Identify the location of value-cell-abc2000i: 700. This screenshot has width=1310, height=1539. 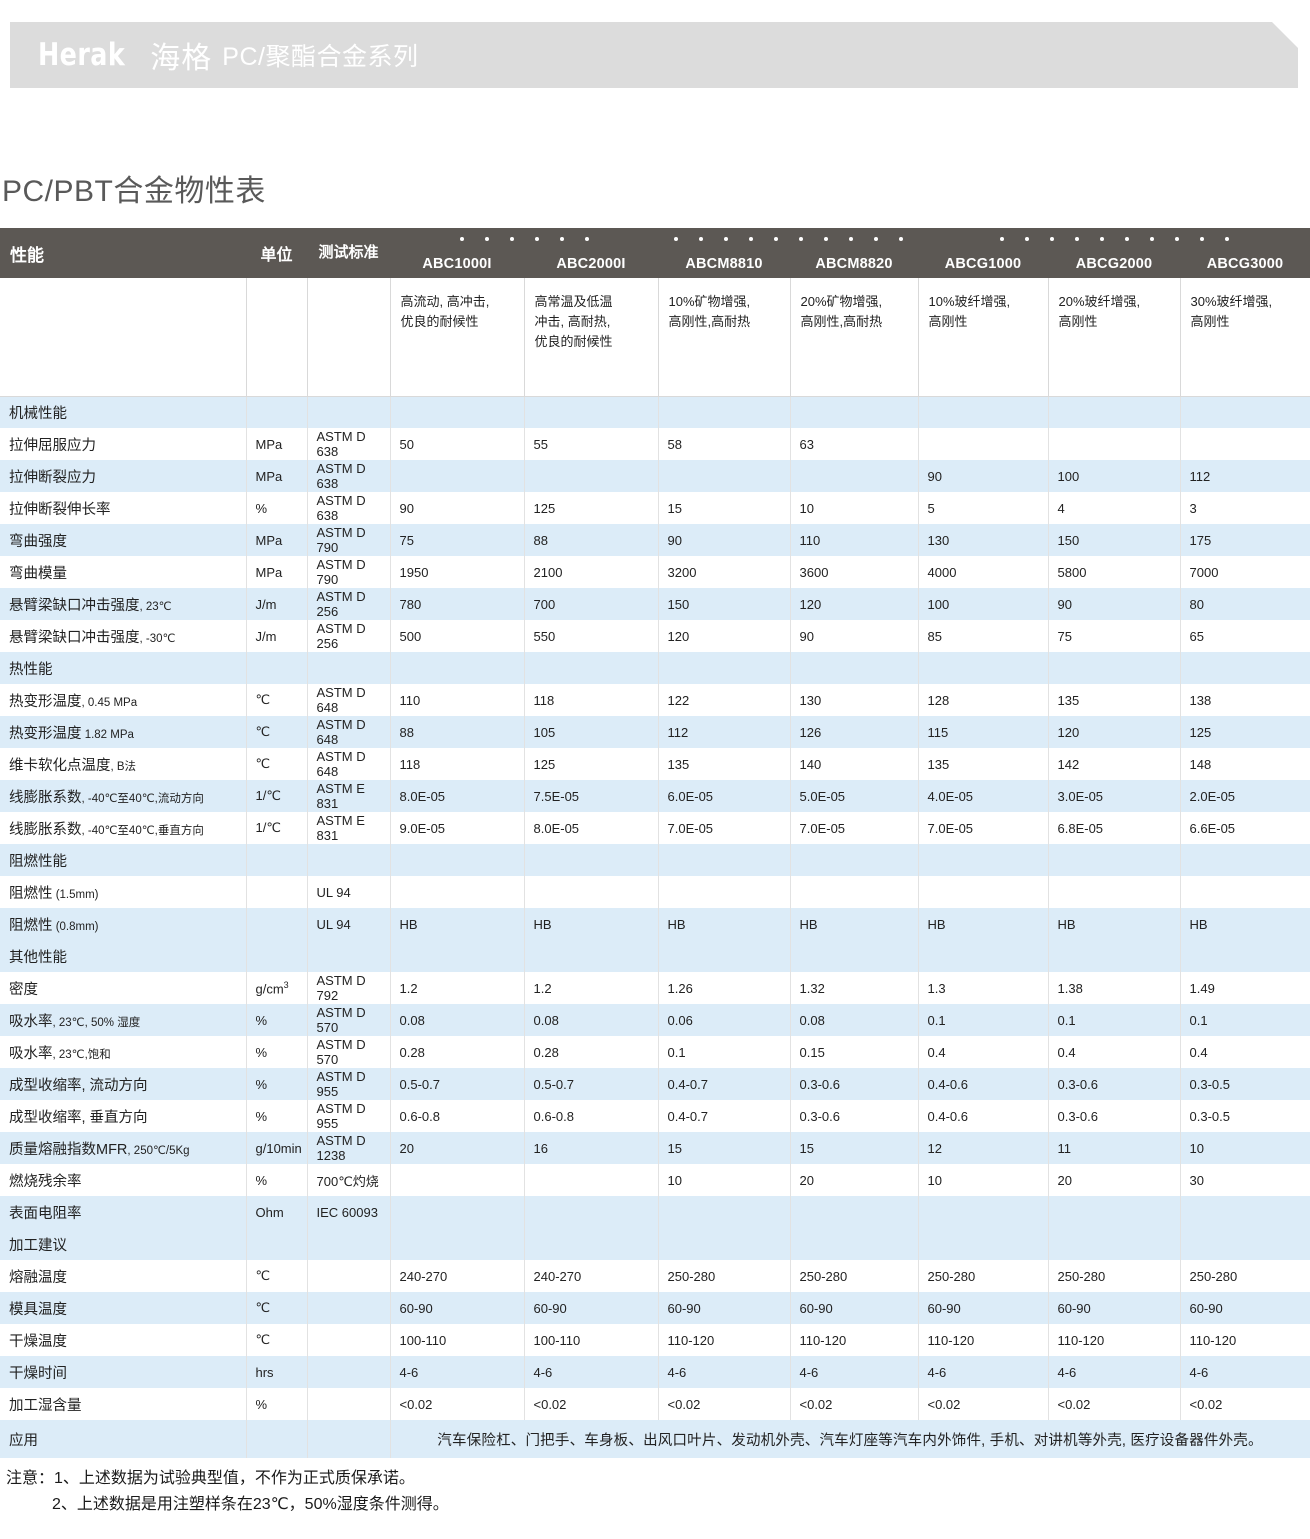
(591, 604).